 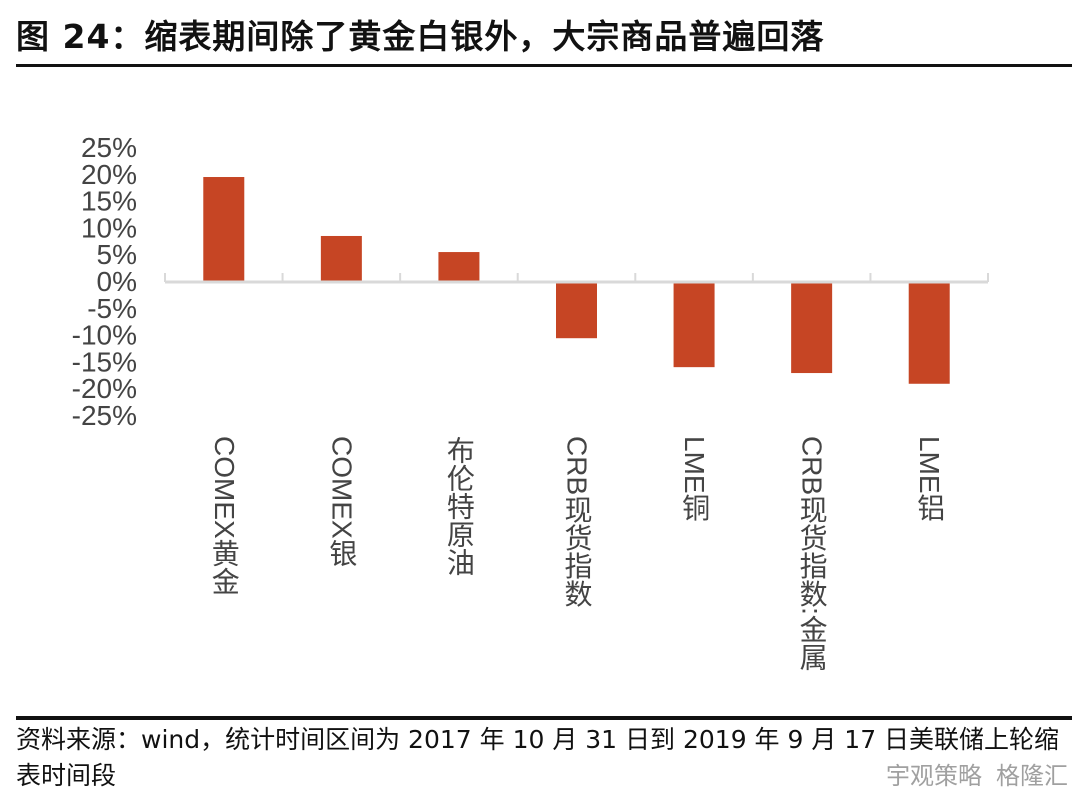 What do you see at coordinates (109, 201) in the screenshot?
I see `y-tick-label: 15%` at bounding box center [109, 201].